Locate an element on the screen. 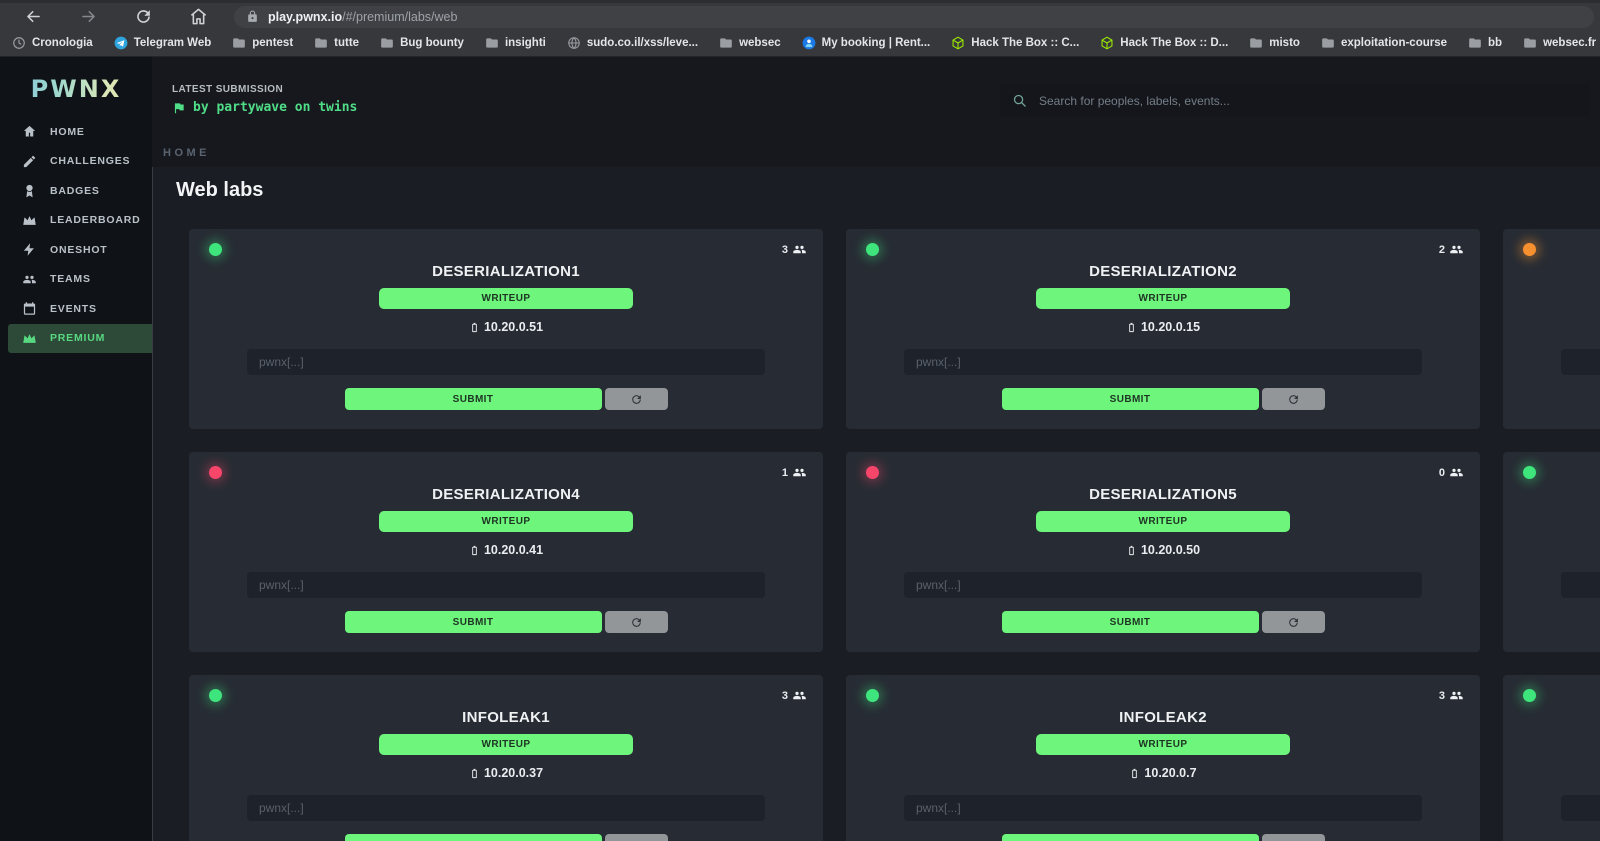  sidebar-item-oneshot: ONESHOT is located at coordinates (76, 250).